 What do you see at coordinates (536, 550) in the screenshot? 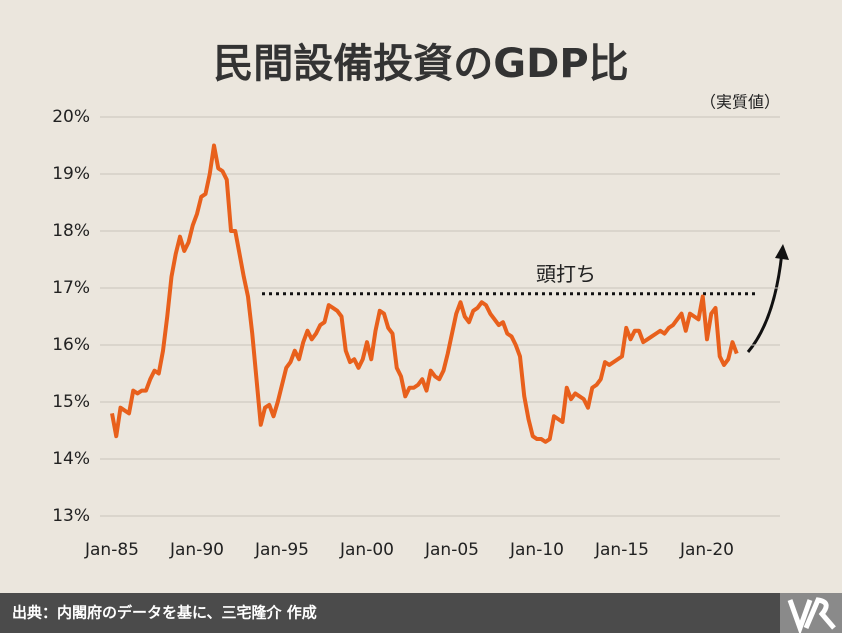
I see `x-tick-label: Jan-10` at bounding box center [536, 550].